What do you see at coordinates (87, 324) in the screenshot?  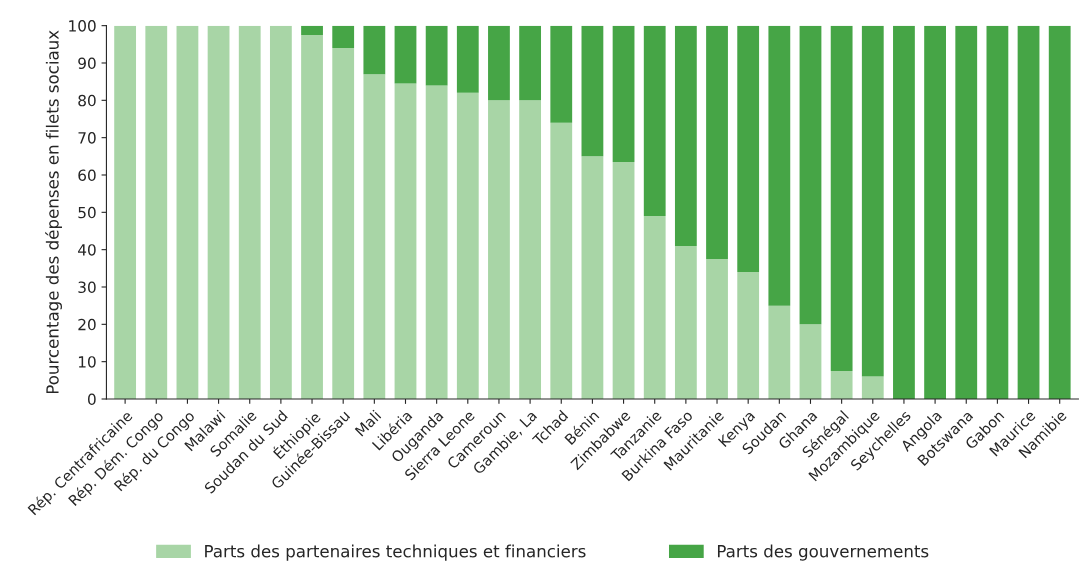 I see `y-tick-label: 20` at bounding box center [87, 324].